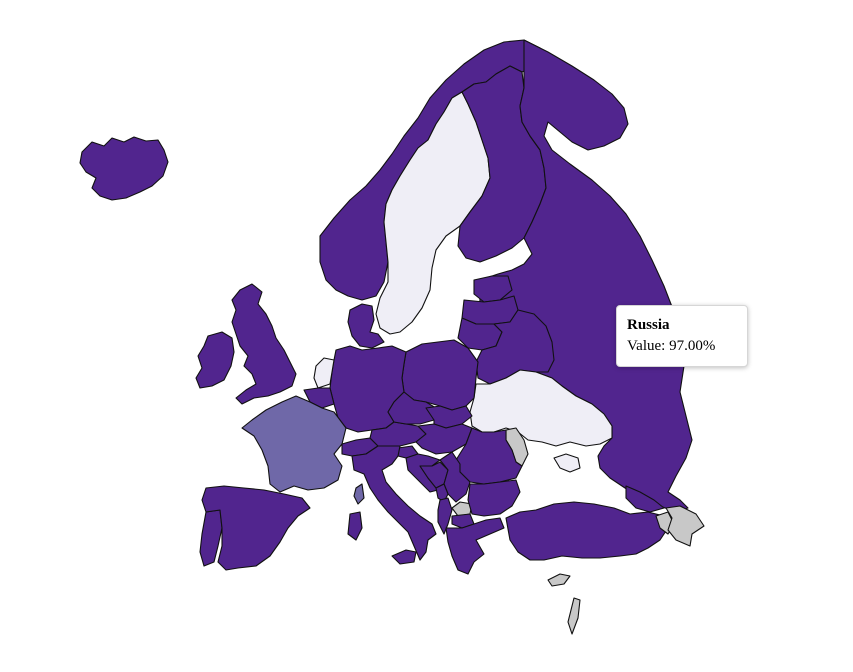 The height and width of the screenshot is (672, 853). What do you see at coordinates (256, 528) in the screenshot?
I see `country-spain` at bounding box center [256, 528].